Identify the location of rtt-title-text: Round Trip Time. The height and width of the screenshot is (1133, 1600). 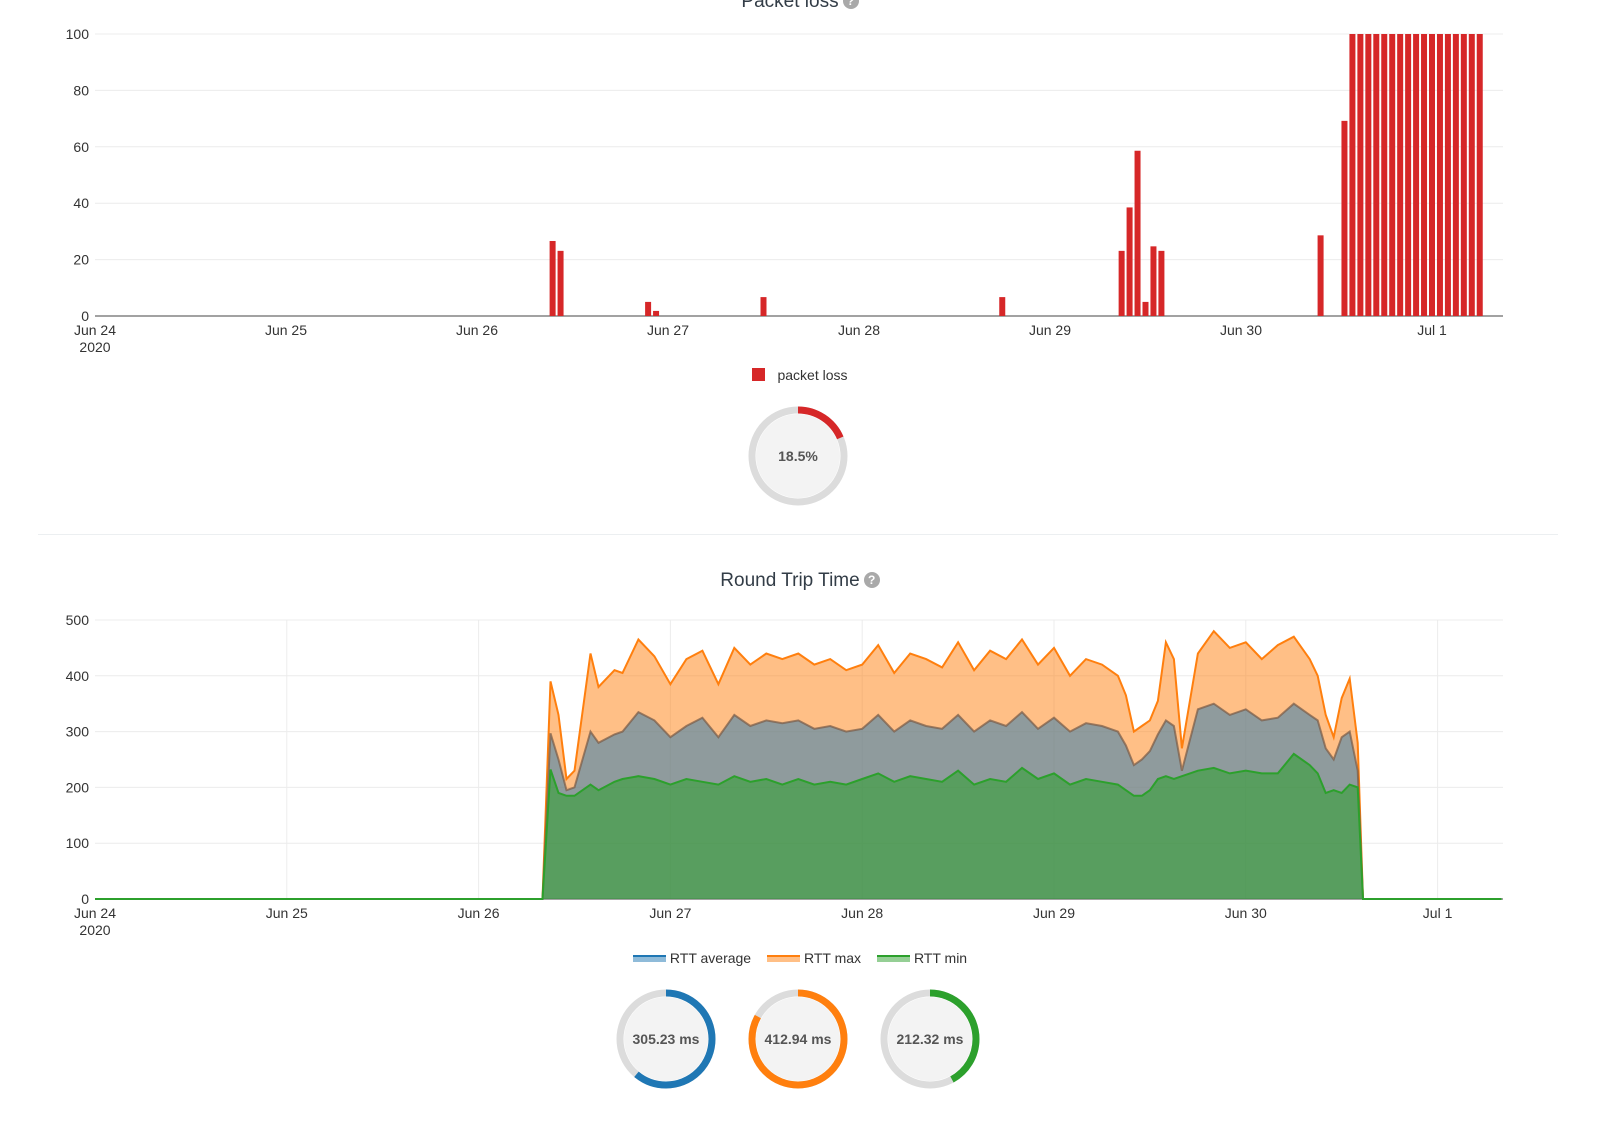
(790, 580).